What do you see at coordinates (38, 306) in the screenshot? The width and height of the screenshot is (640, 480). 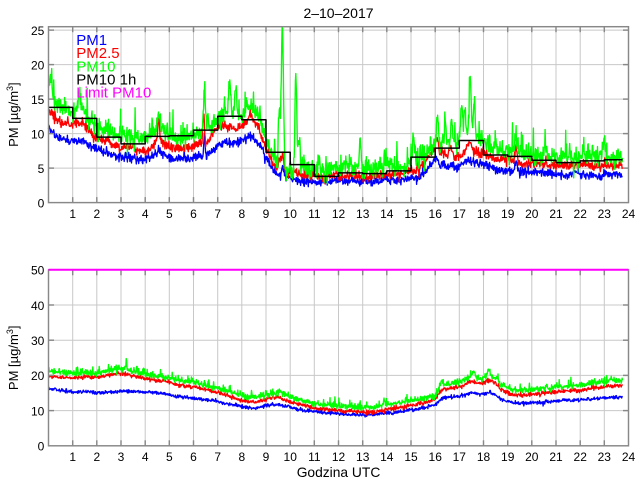 I see `svg-text: 40` at bounding box center [38, 306].